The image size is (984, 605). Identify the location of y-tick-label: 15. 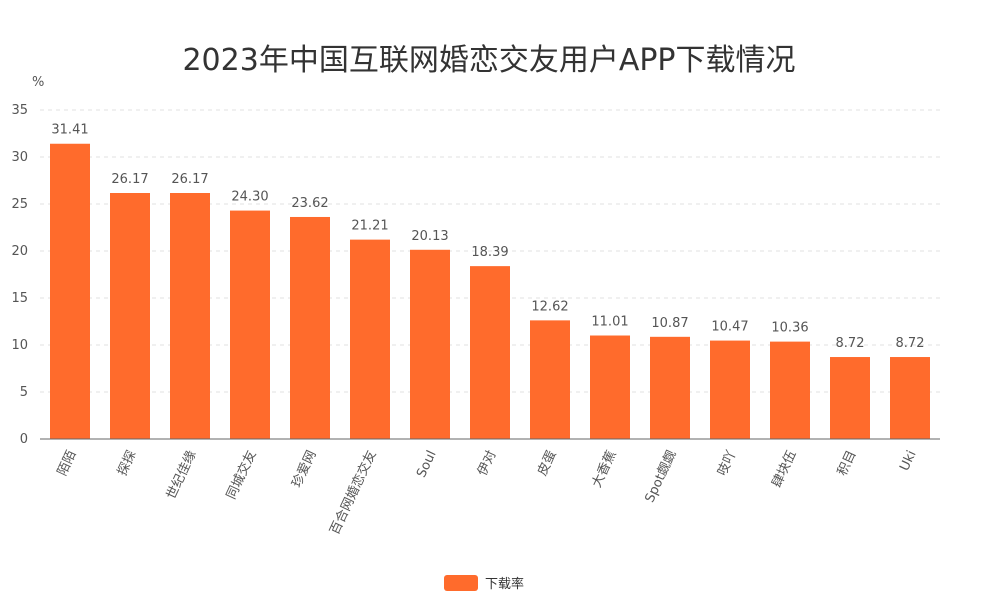
(19, 298).